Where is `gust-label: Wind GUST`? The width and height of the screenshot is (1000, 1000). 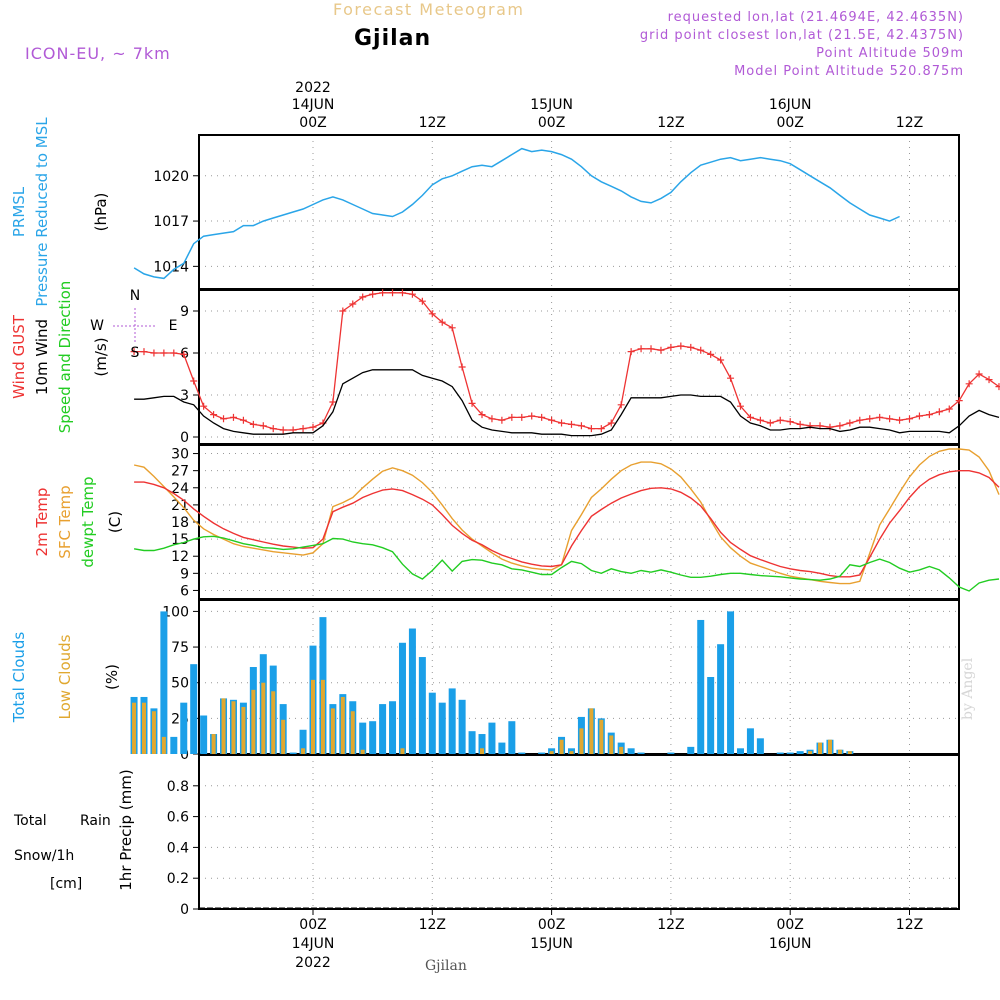 gust-label: Wind GUST is located at coordinates (19, 356).